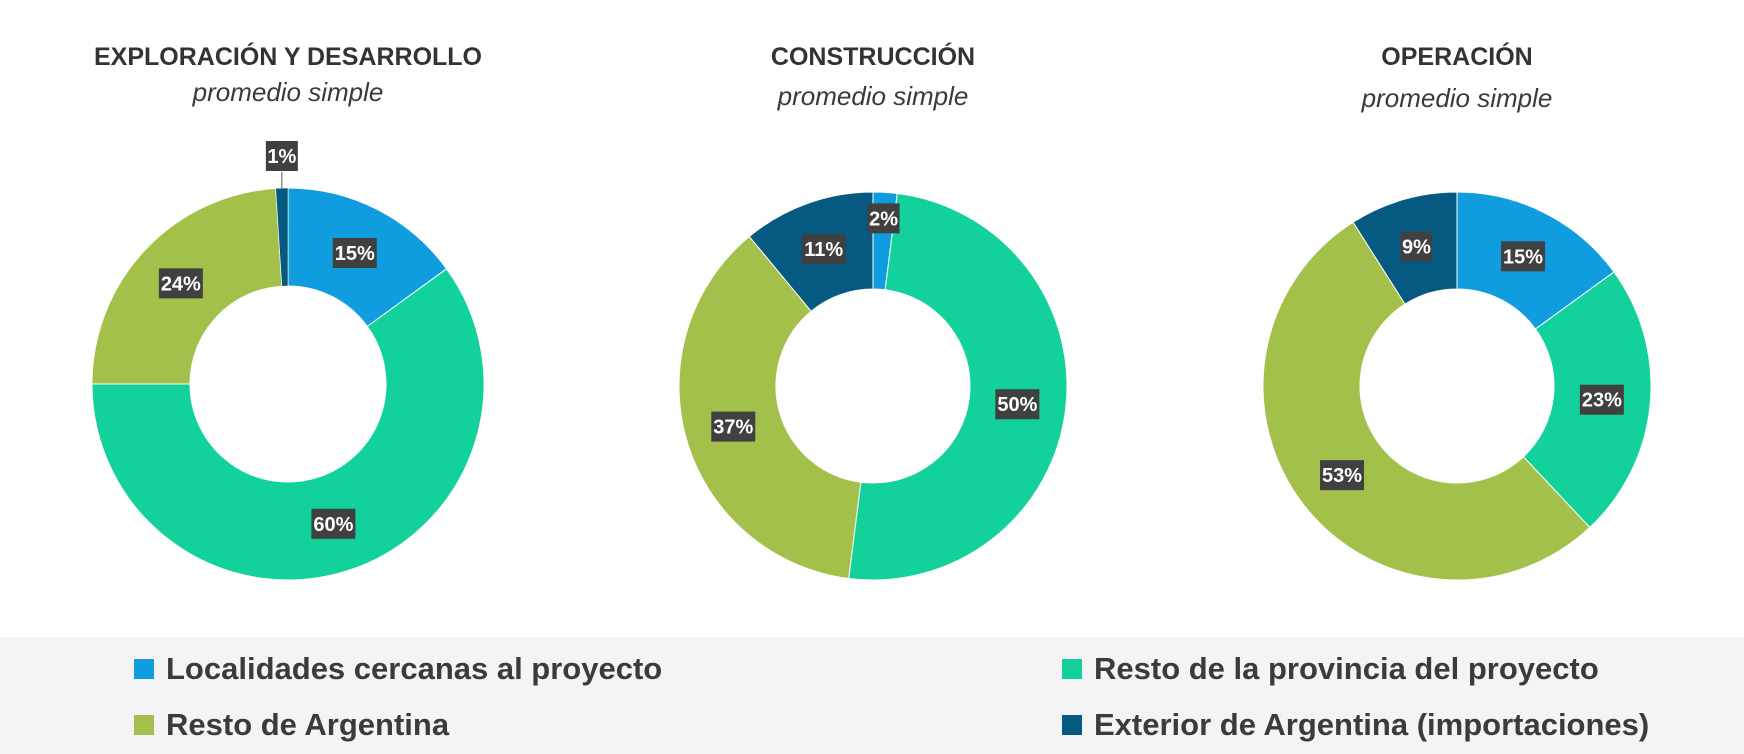 This screenshot has width=1744, height=754. What do you see at coordinates (1372, 724) in the screenshot?
I see `legend-label-exterior: Exterior de Argentina (importaciones)` at bounding box center [1372, 724].